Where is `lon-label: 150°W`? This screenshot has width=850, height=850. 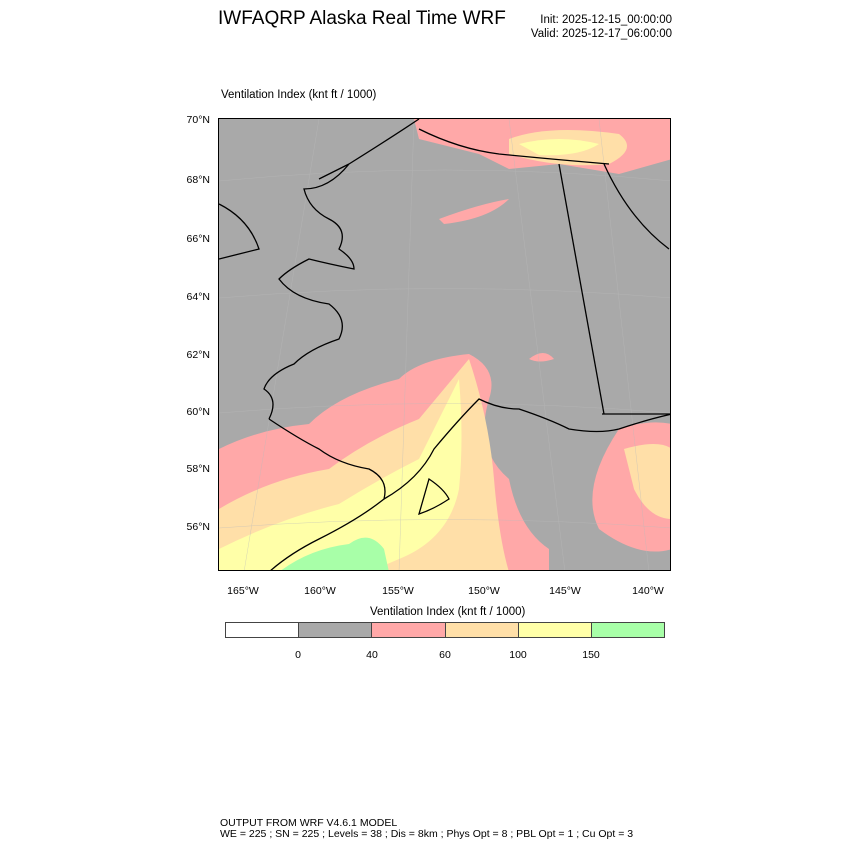
lon-label: 150°W is located at coordinates (484, 591).